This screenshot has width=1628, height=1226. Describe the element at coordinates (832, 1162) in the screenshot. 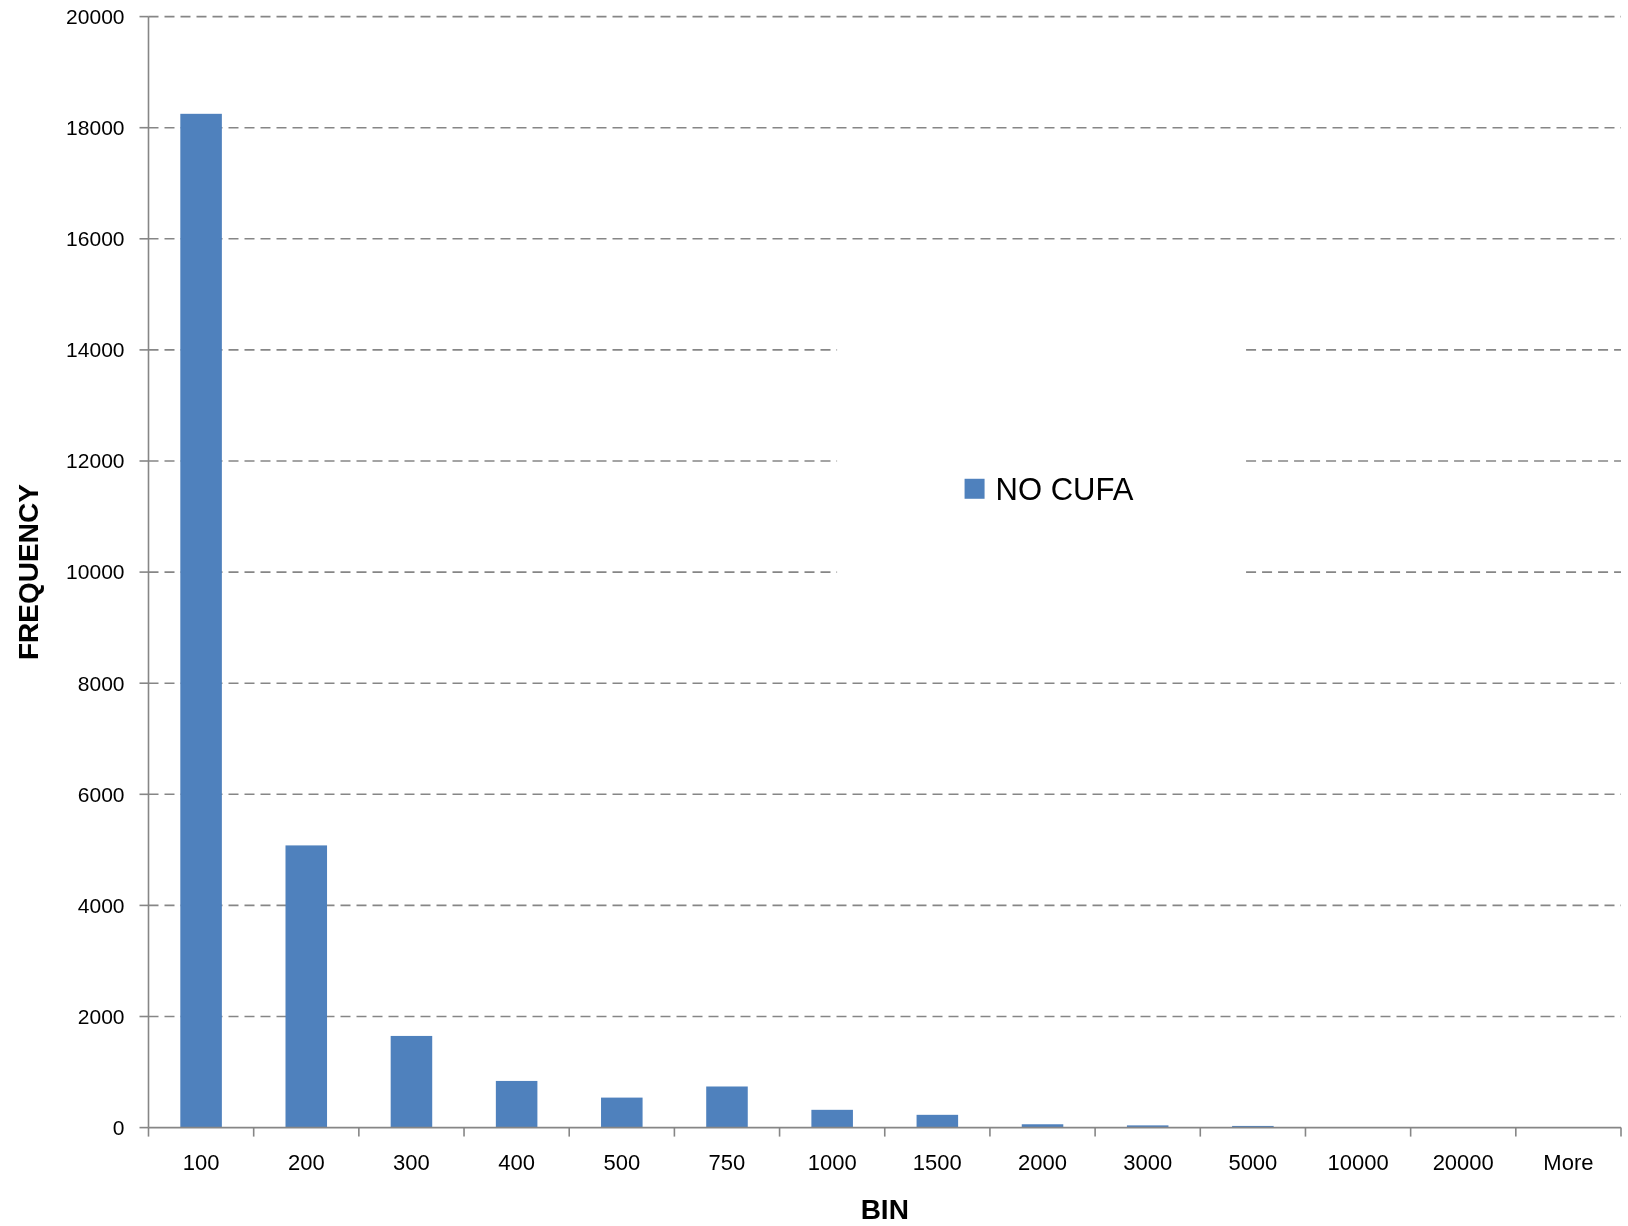

I see `x-tick-label: 1000` at that location.